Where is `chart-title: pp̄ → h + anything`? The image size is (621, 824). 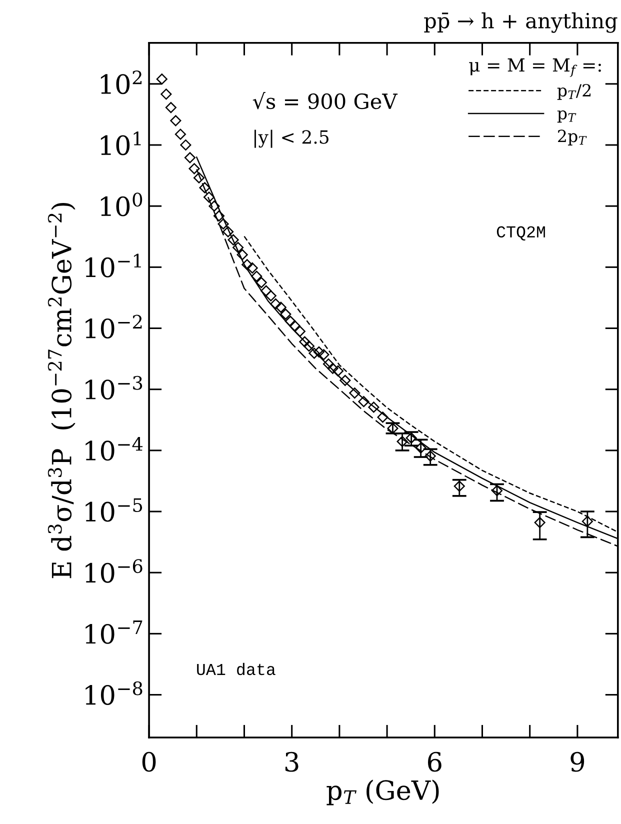 chart-title: pp̄ → h + anything is located at coordinates (521, 22).